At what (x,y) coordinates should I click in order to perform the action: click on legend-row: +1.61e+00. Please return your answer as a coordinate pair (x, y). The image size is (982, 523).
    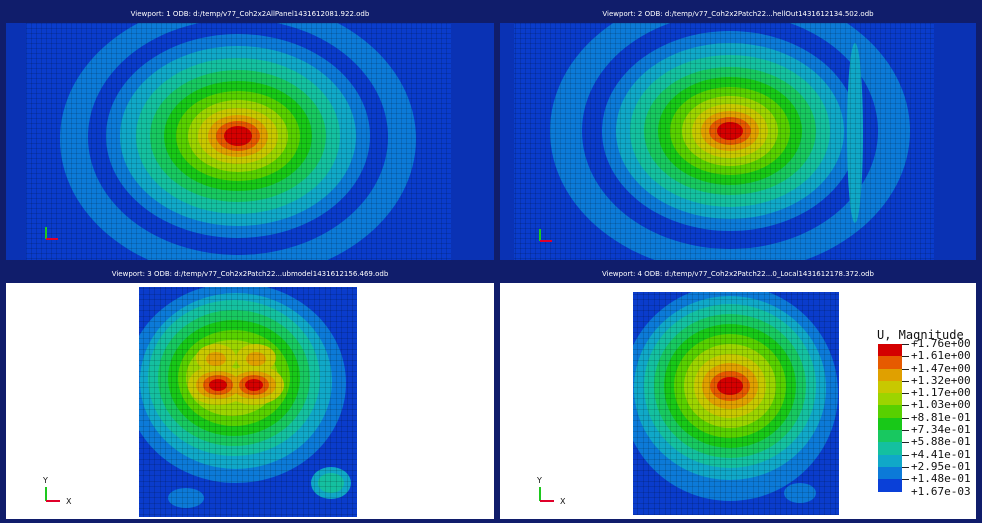
    Looking at the image, I should click on (927, 359).